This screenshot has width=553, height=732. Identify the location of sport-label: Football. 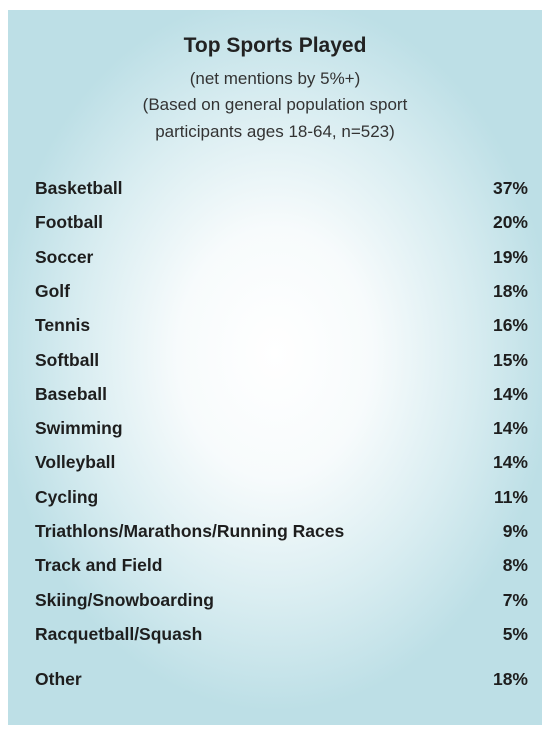
(69, 222).